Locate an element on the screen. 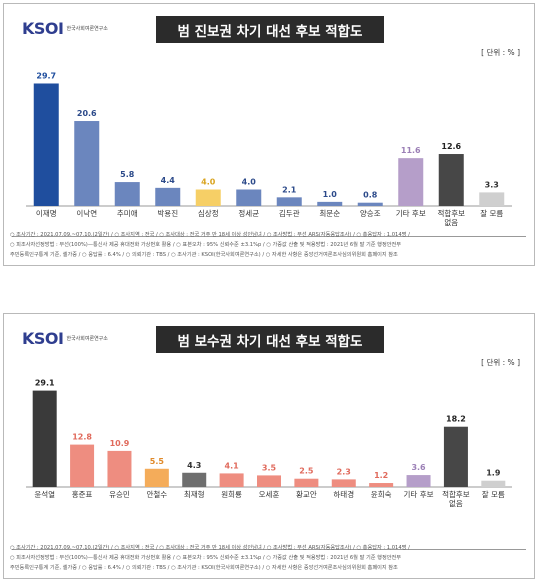 This screenshot has height=583, width=540. x-tick-label: 최재형 is located at coordinates (194, 494).